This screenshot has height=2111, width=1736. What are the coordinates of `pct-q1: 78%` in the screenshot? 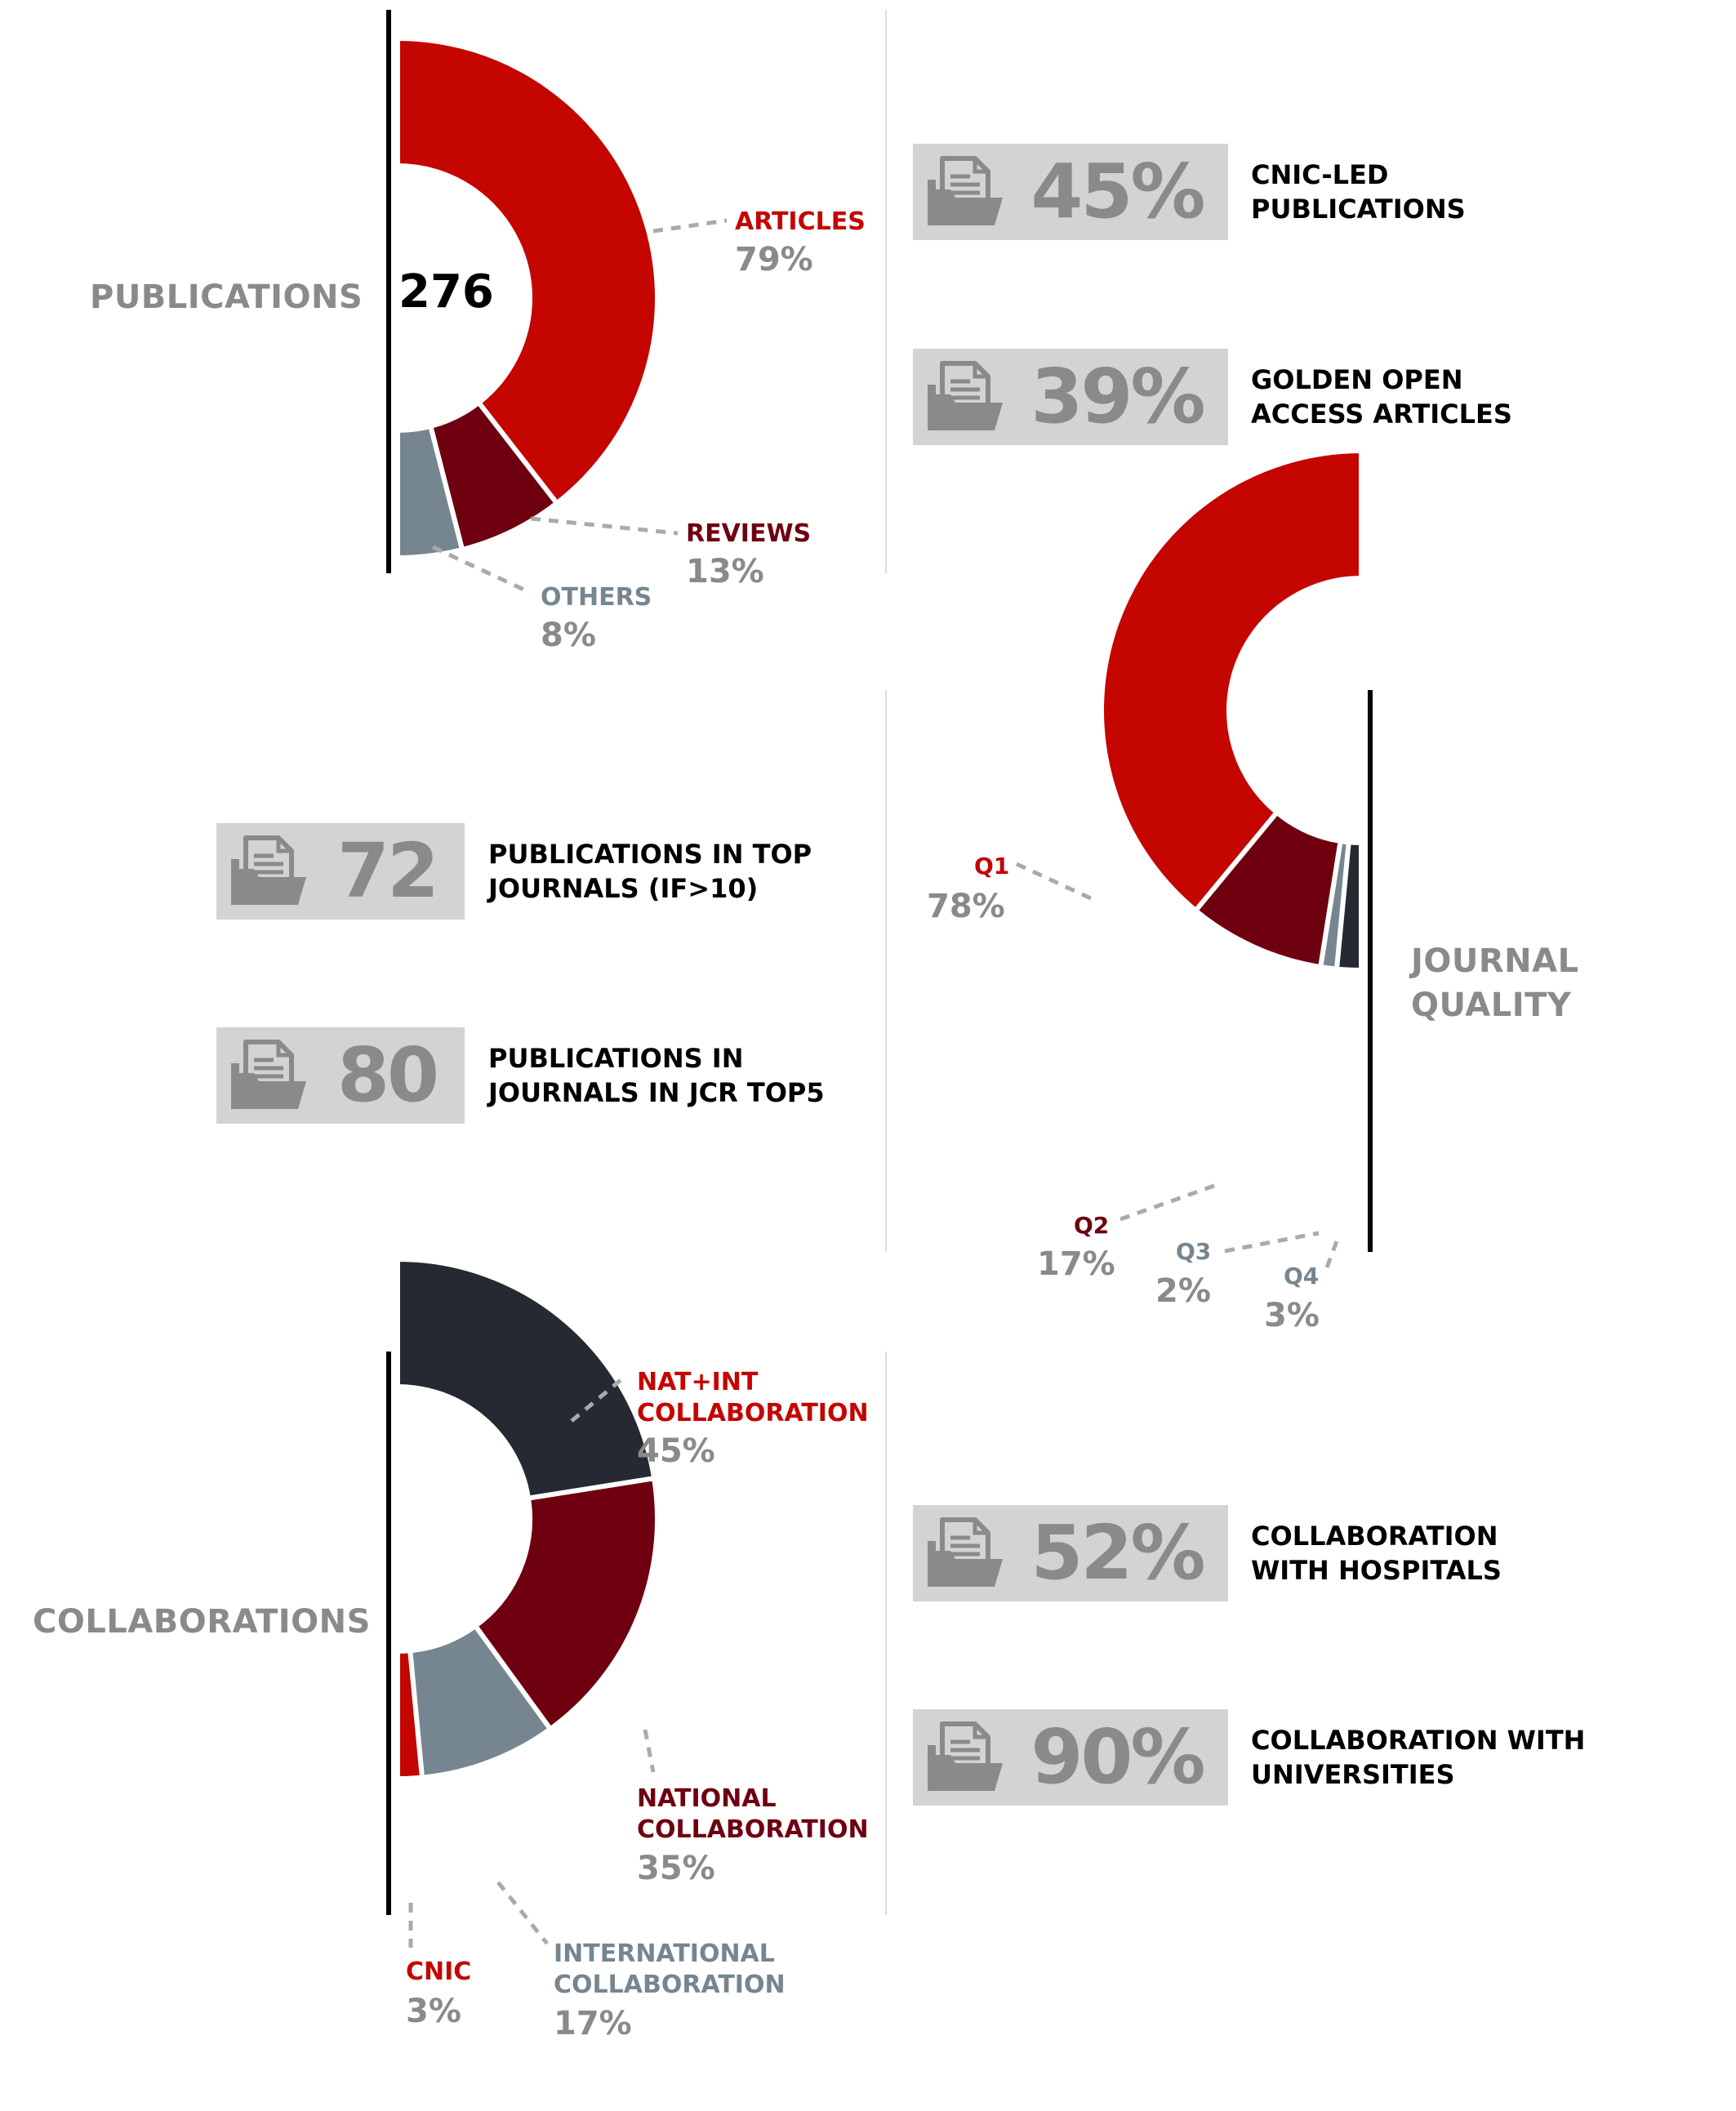 It's located at (966, 906).